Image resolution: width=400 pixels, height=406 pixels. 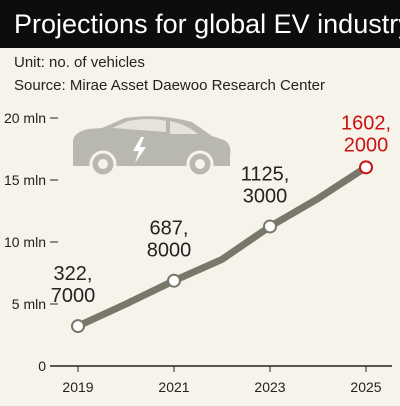 What do you see at coordinates (265, 174) in the screenshot?
I see `data-label: 1125,` at bounding box center [265, 174].